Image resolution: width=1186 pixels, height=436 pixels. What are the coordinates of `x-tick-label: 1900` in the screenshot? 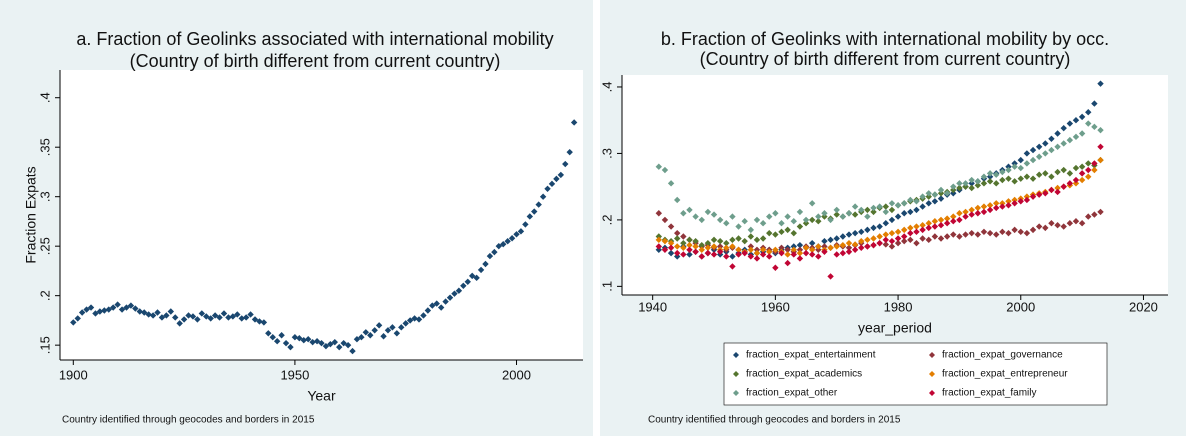 It's located at (73, 374).